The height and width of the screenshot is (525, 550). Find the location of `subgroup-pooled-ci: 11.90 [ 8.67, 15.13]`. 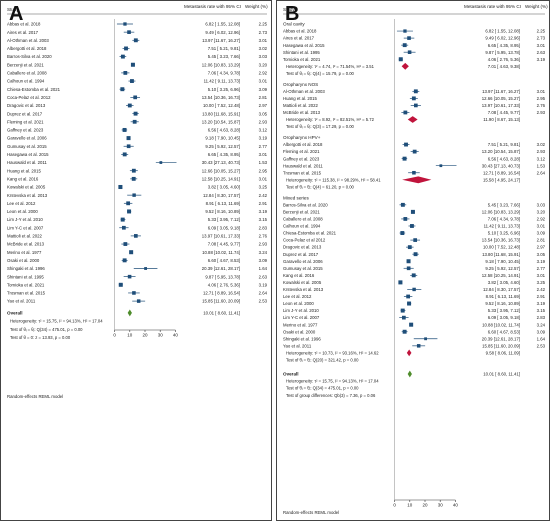

subgroup-pooled-ci: 11.90 [ 8.67, 15.13] is located at coordinates (501, 119).